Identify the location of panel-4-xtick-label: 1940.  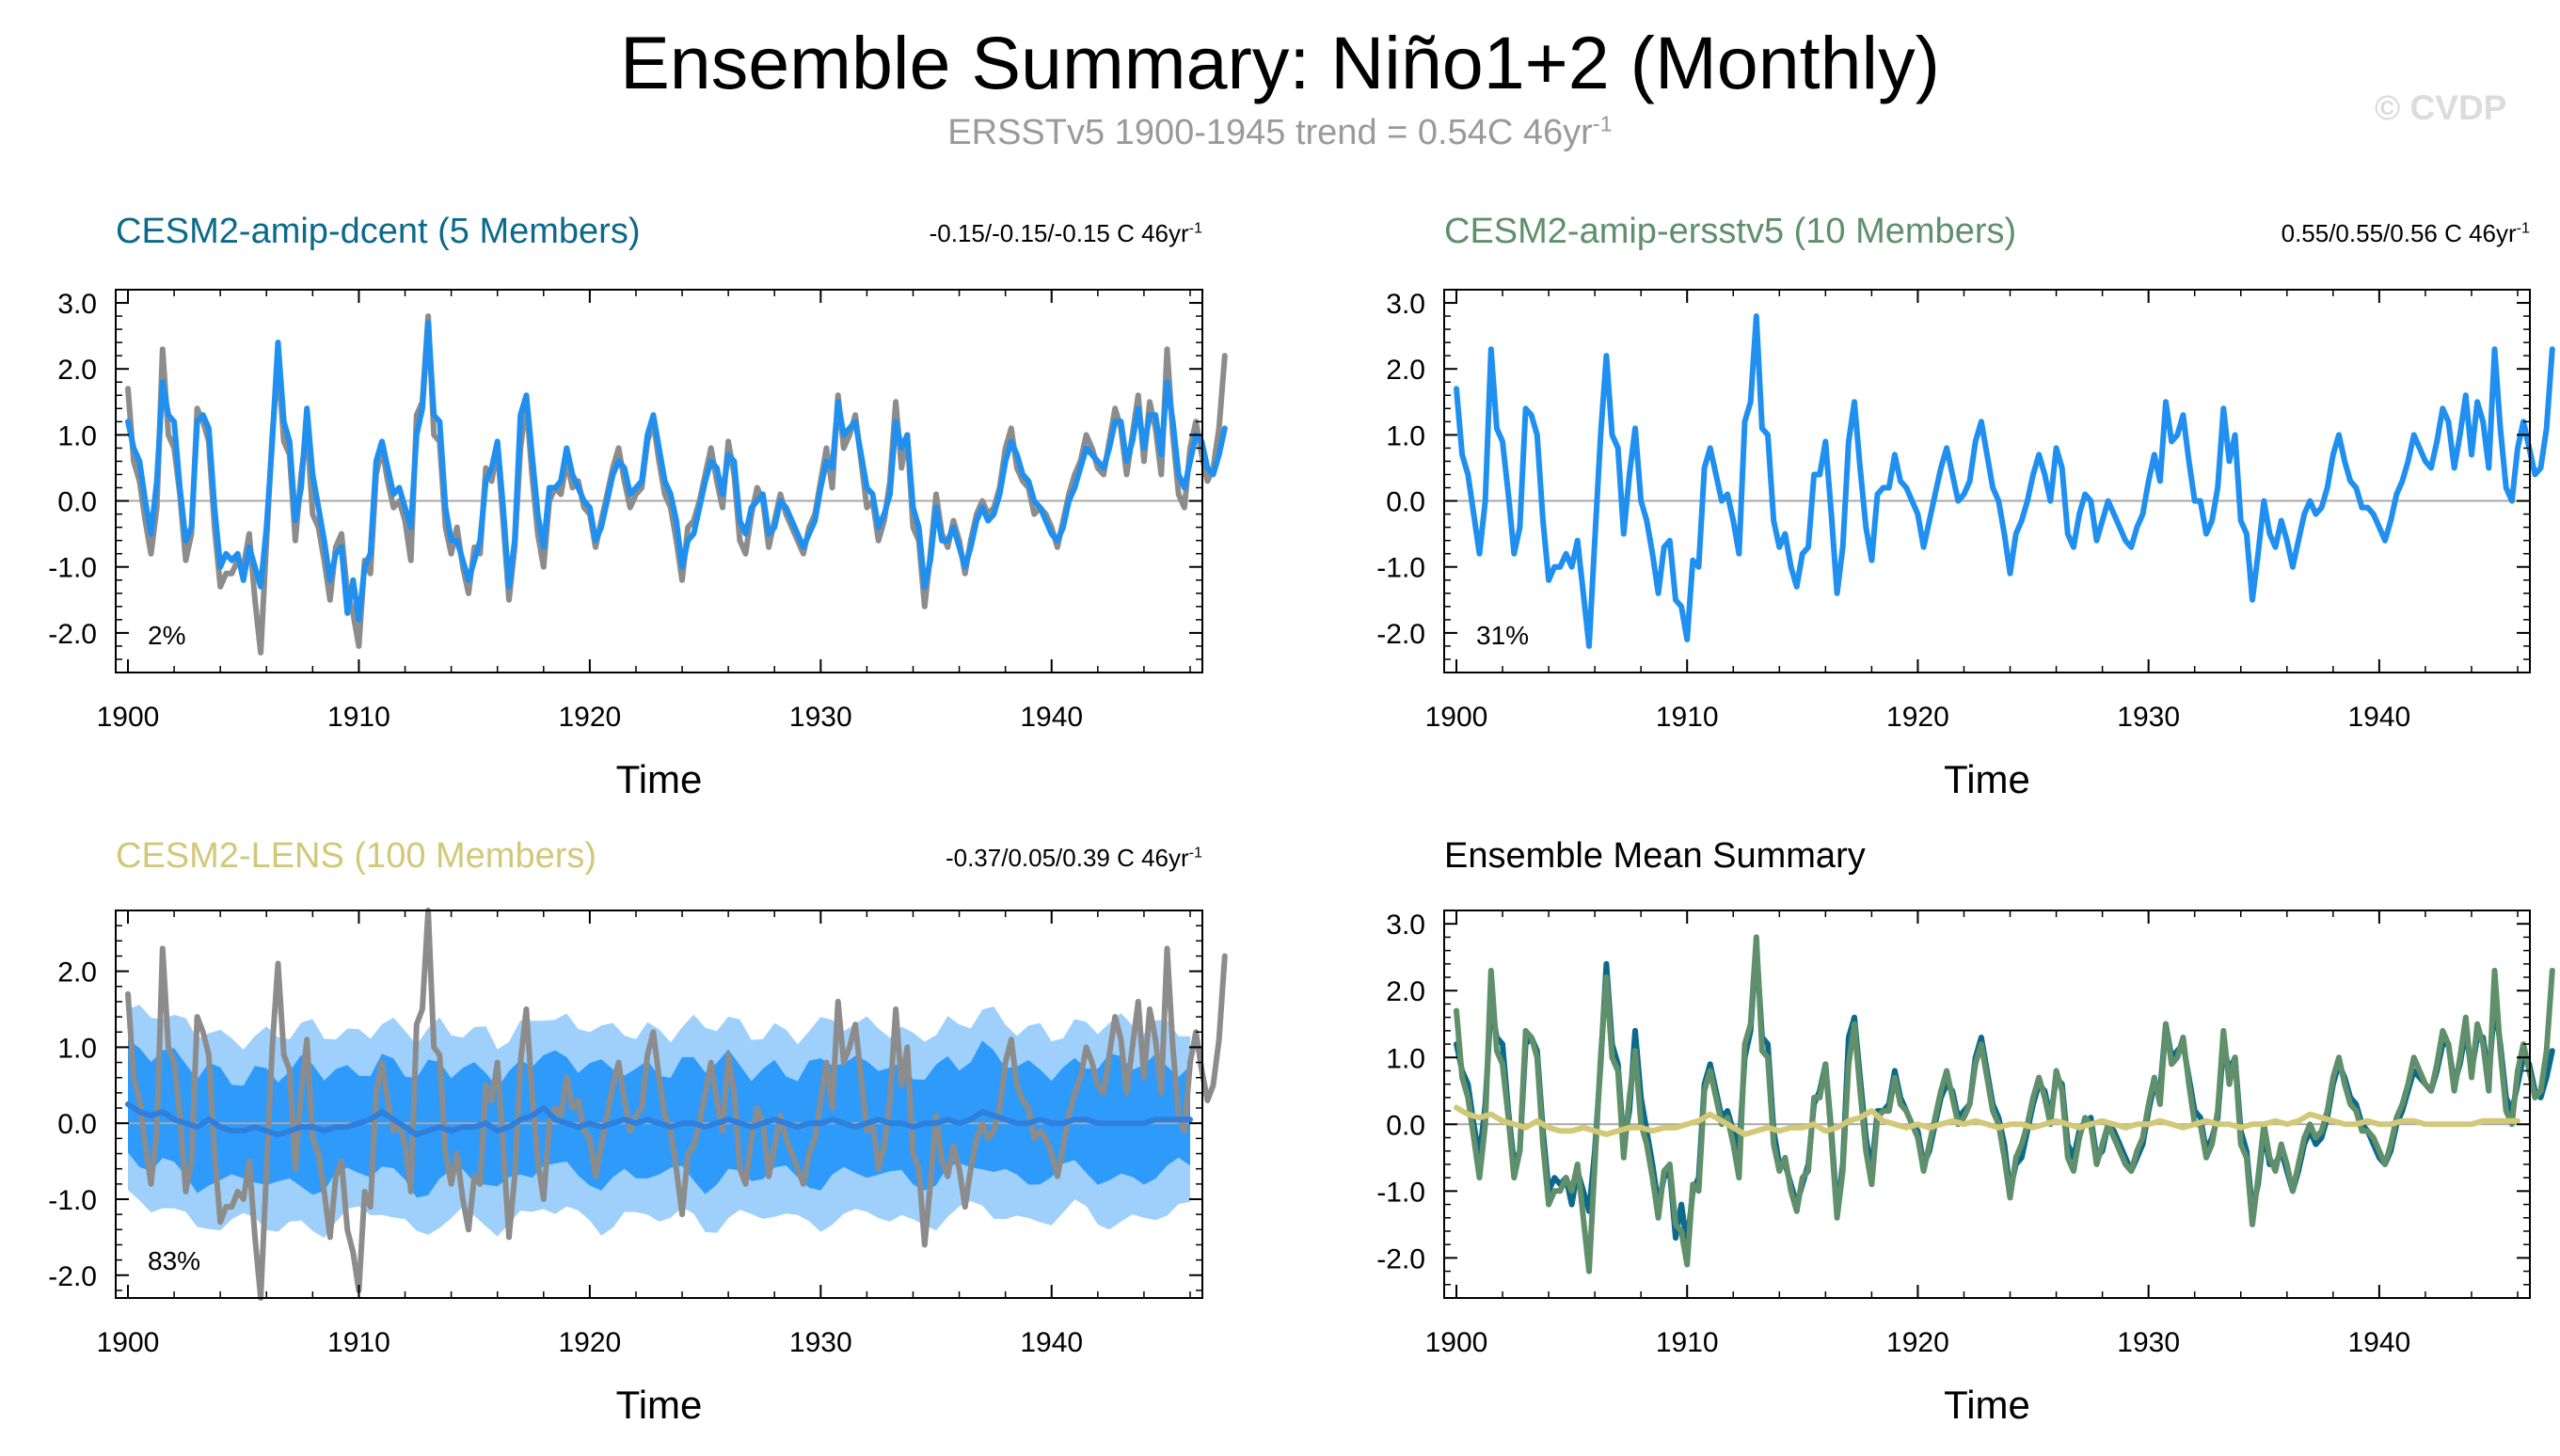
(2379, 1342).